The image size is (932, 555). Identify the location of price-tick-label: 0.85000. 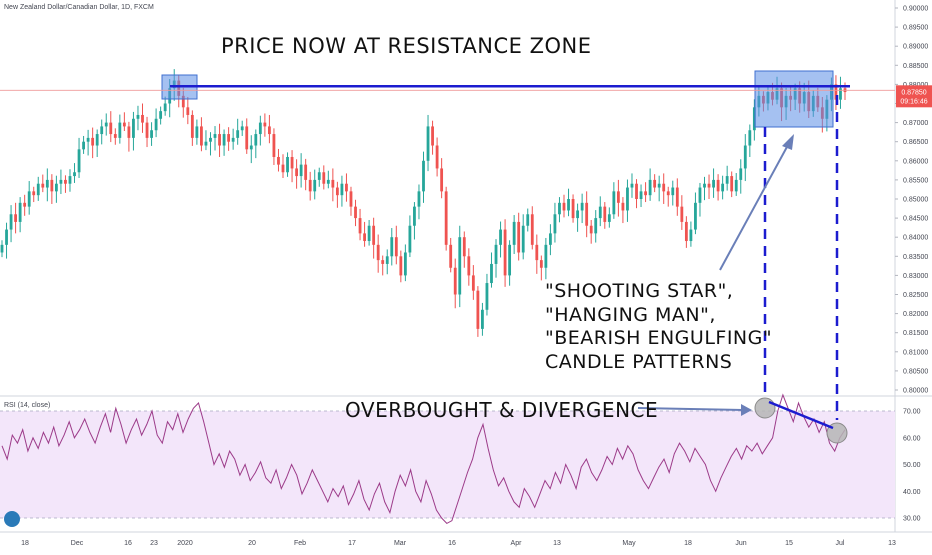
(915, 200).